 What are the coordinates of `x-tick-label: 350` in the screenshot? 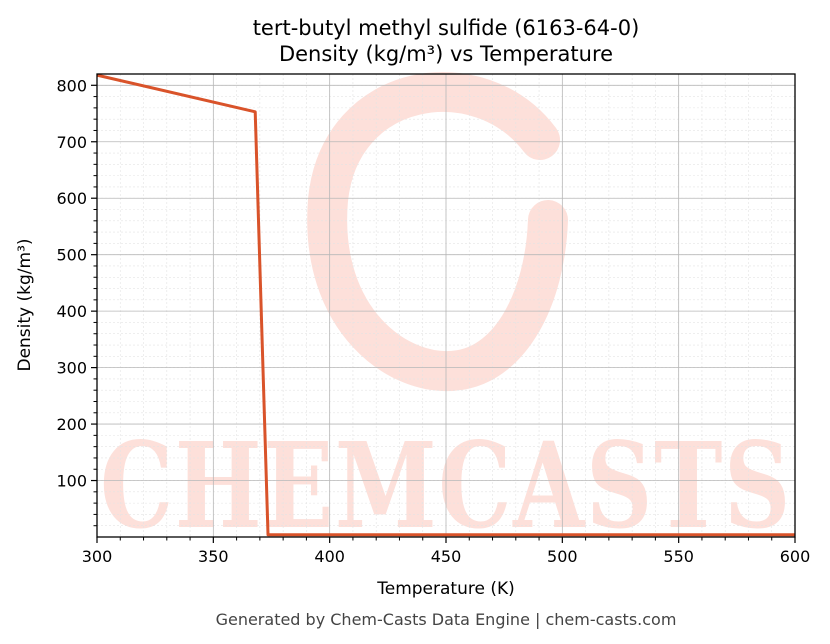 It's located at (213, 556).